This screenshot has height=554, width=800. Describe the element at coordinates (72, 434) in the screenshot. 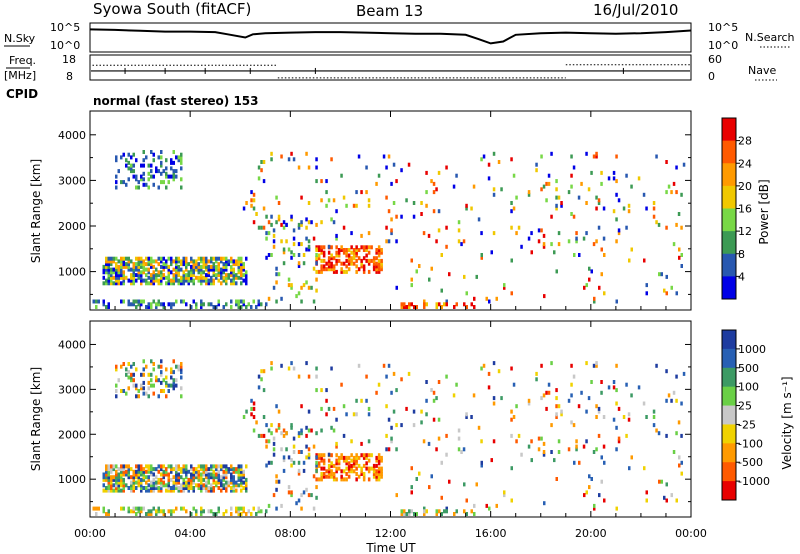

I see `y-tick-label: 2000` at that location.